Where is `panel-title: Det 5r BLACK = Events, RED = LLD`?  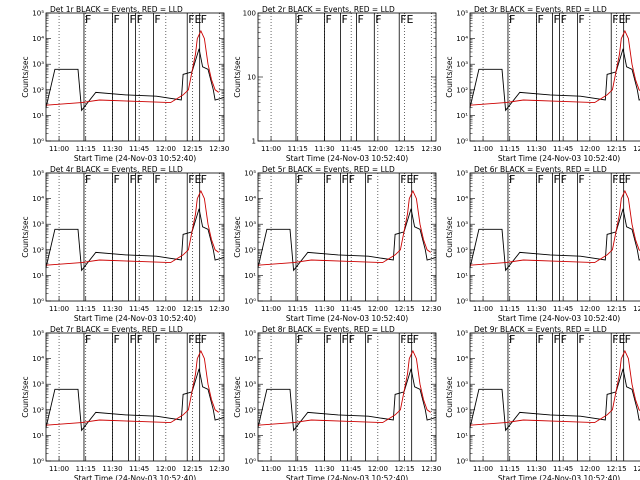 panel-title: Det 5r BLACK = Events, RED = LLD is located at coordinates (328, 169).